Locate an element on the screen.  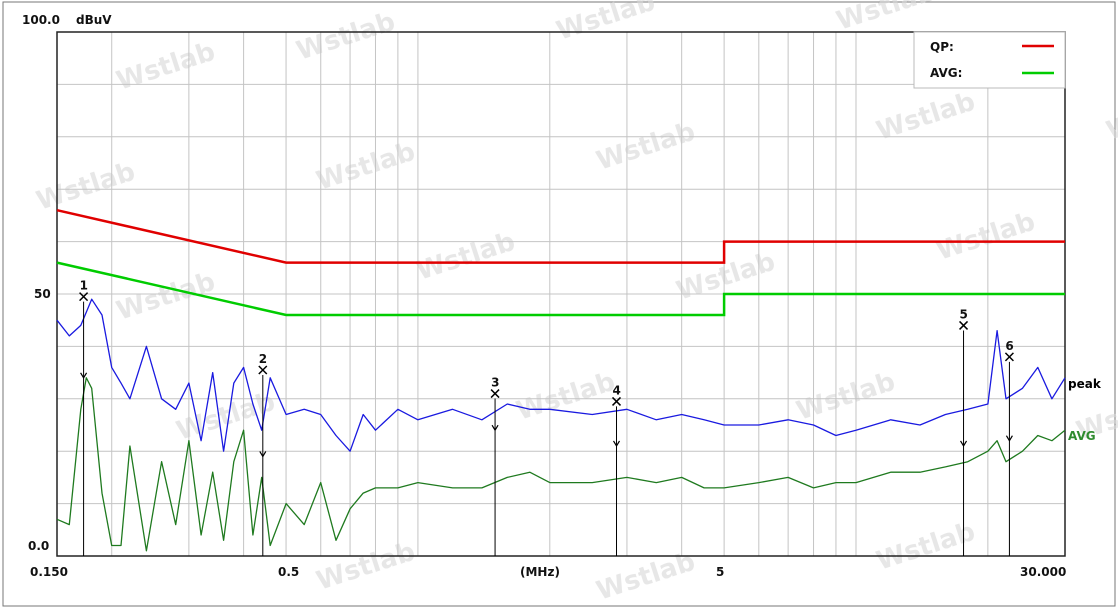
marker-label-5: 5 is located at coordinates (964, 314).